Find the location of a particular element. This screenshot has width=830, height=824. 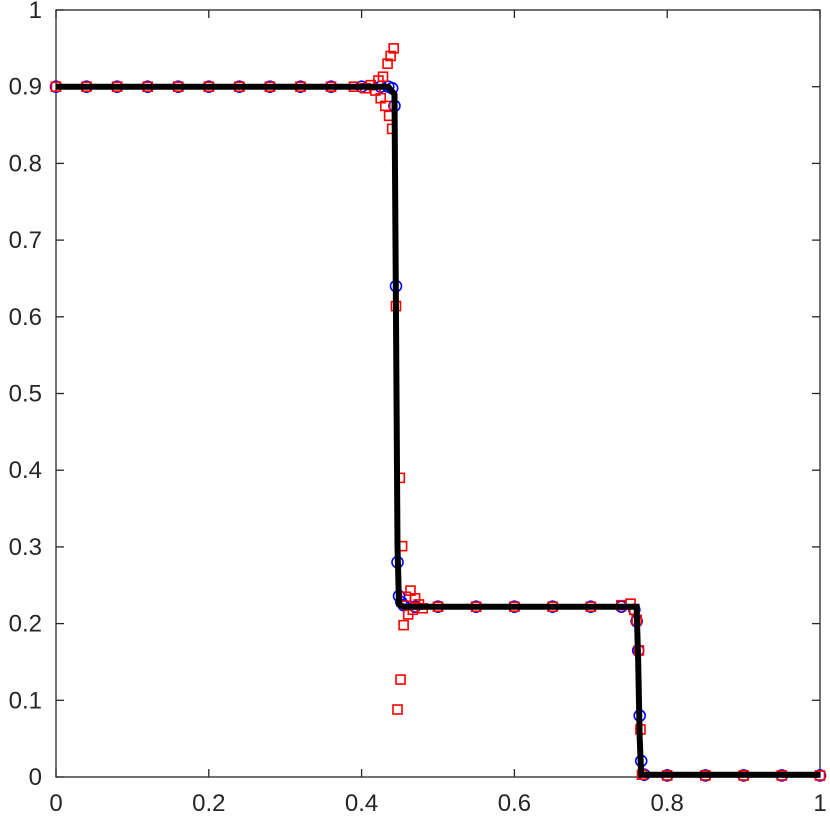

x-tick-label: 0.8 is located at coordinates (667, 803).